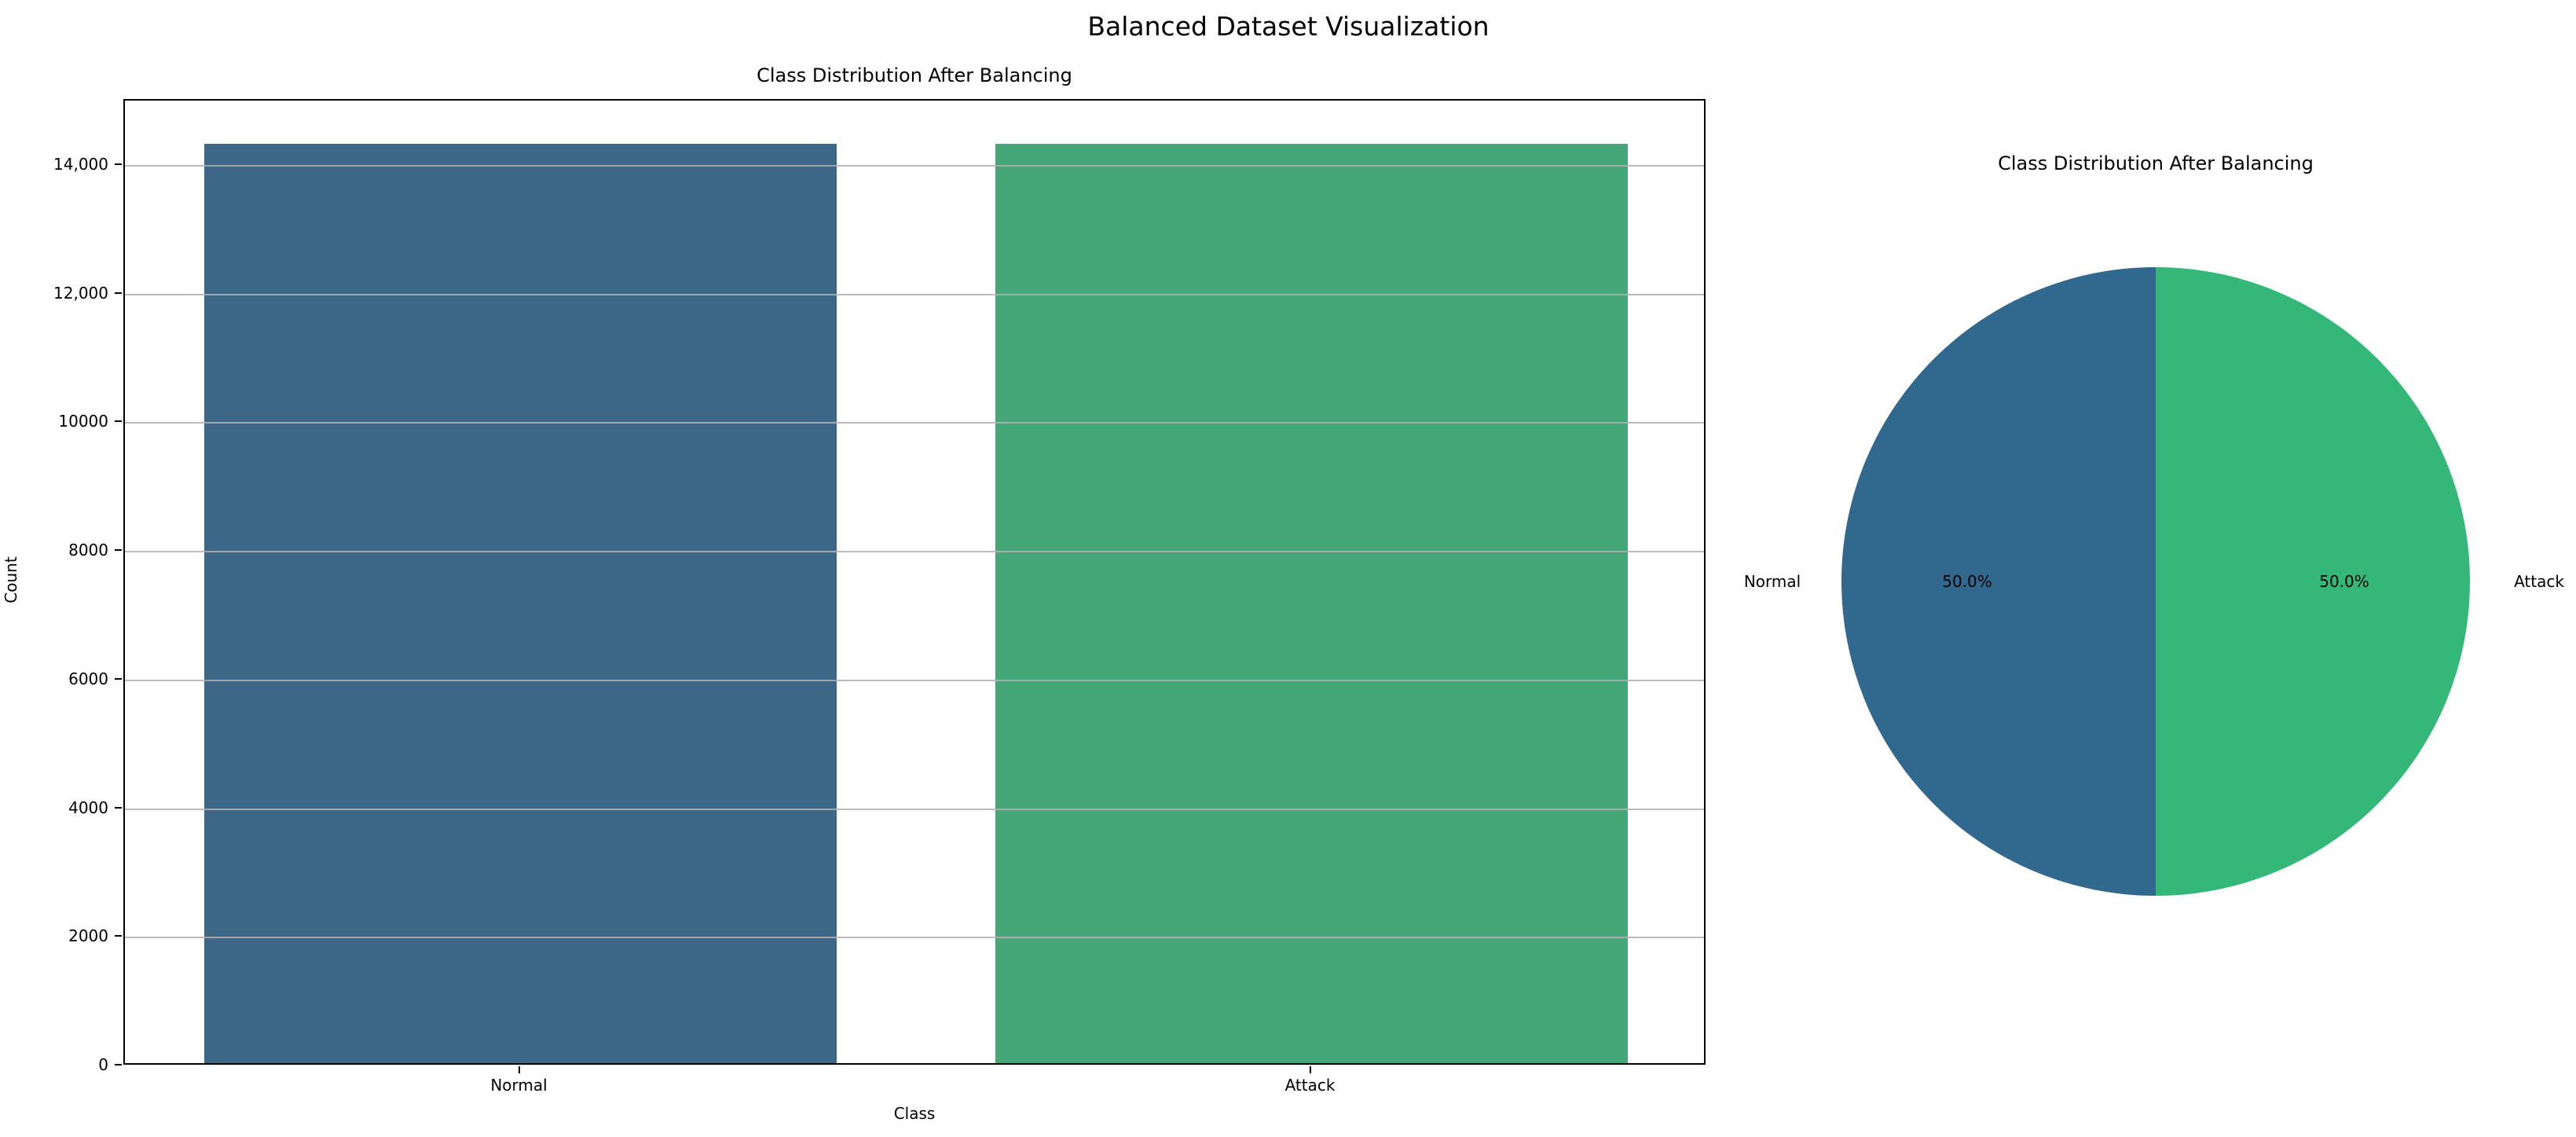 This screenshot has width=2576, height=1137. What do you see at coordinates (1772, 581) in the screenshot?
I see `pie-slice-label-normal: Normal` at bounding box center [1772, 581].